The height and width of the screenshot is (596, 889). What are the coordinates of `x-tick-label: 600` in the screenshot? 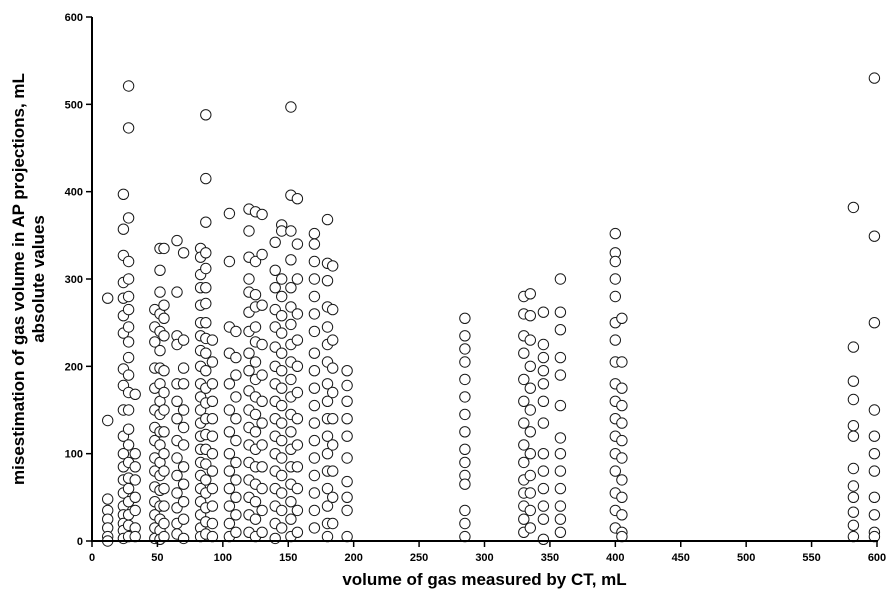 It's located at (877, 558).